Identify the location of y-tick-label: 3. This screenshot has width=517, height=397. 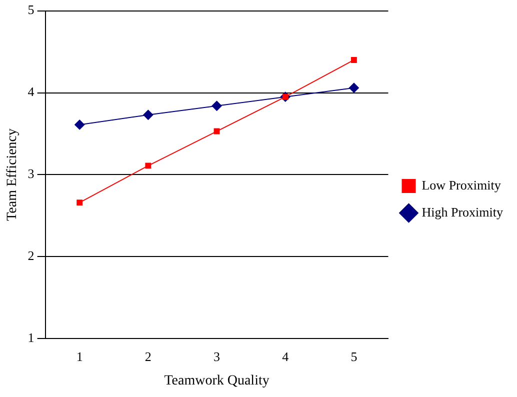
(31, 174).